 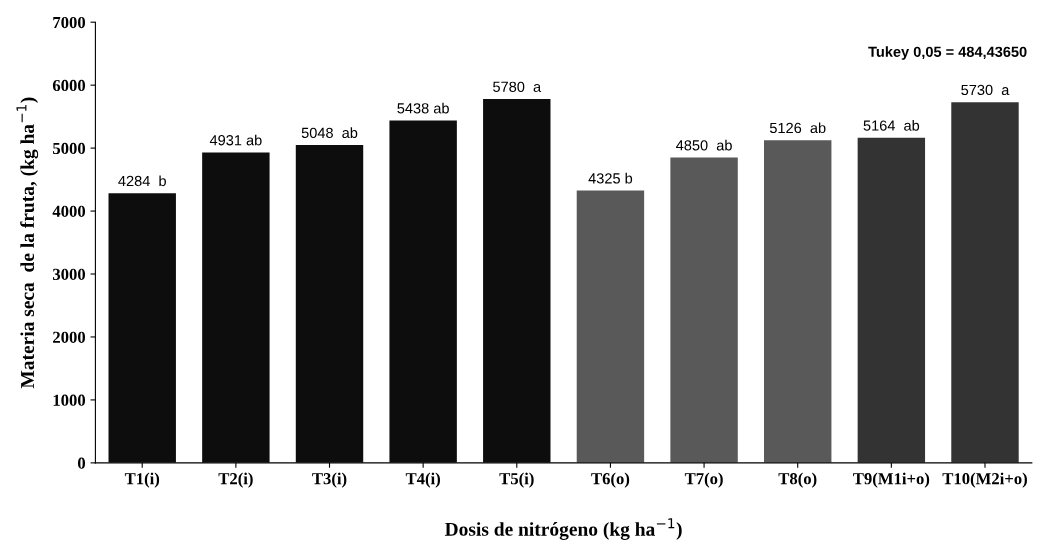 What do you see at coordinates (517, 86) in the screenshot?
I see `data-label: 5780 a` at bounding box center [517, 86].